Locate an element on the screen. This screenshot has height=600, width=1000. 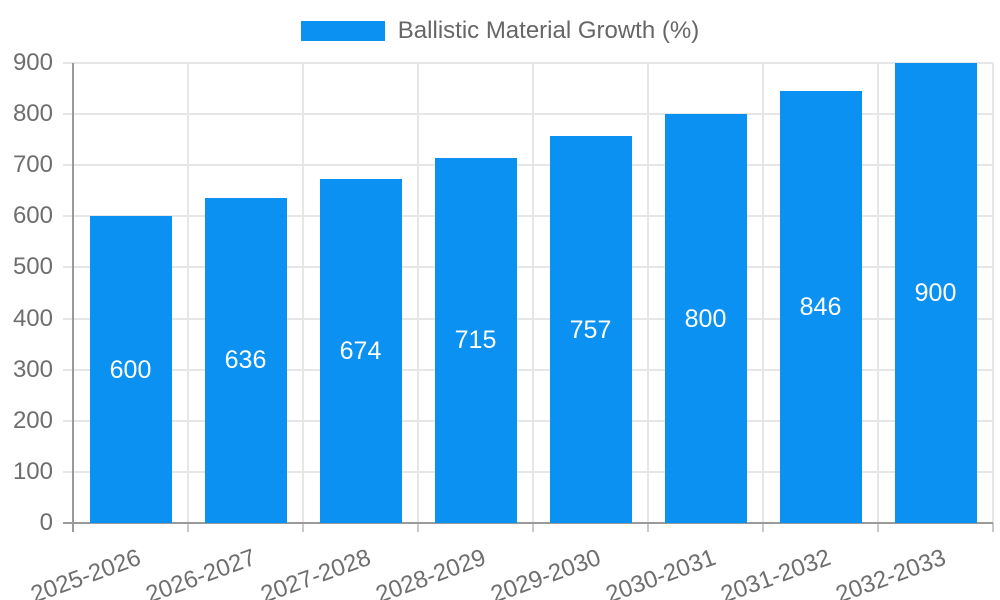
legend-swatch is located at coordinates (342, 31).